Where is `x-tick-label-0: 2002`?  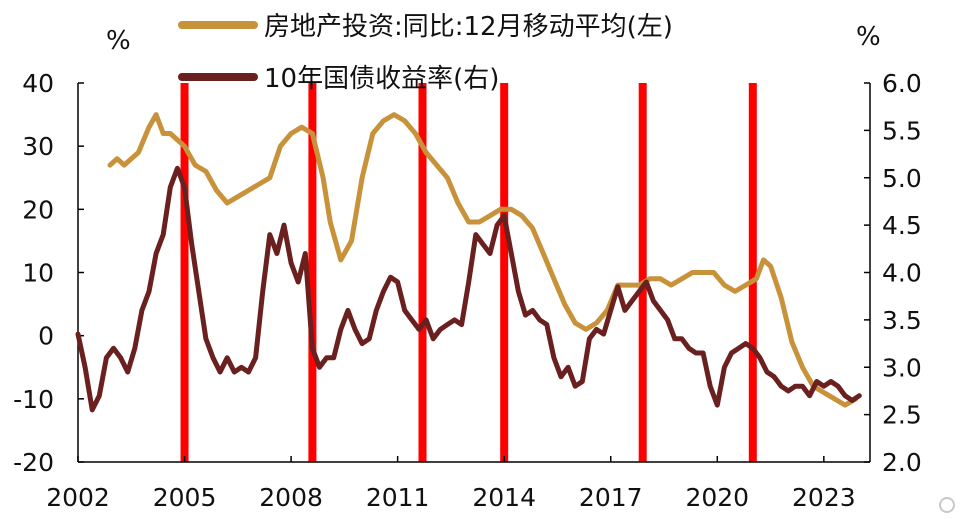
x-tick-label-0: 2002 is located at coordinates (78, 497).